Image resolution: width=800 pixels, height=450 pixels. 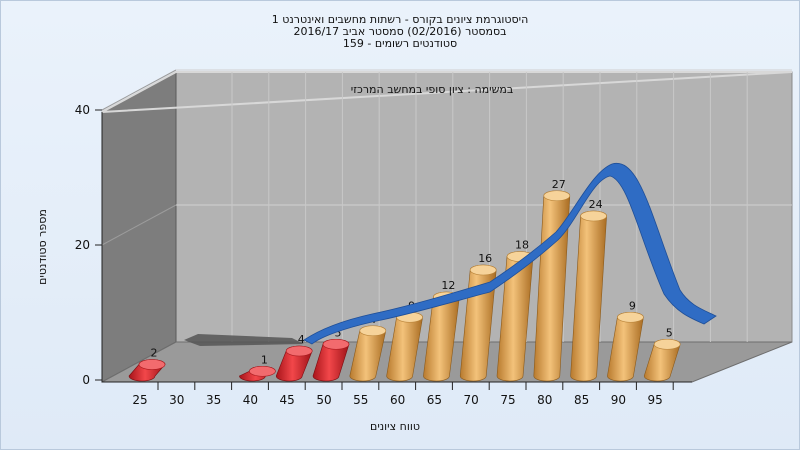 I want to click on bar-value-label: 4, so click(x=301, y=339).